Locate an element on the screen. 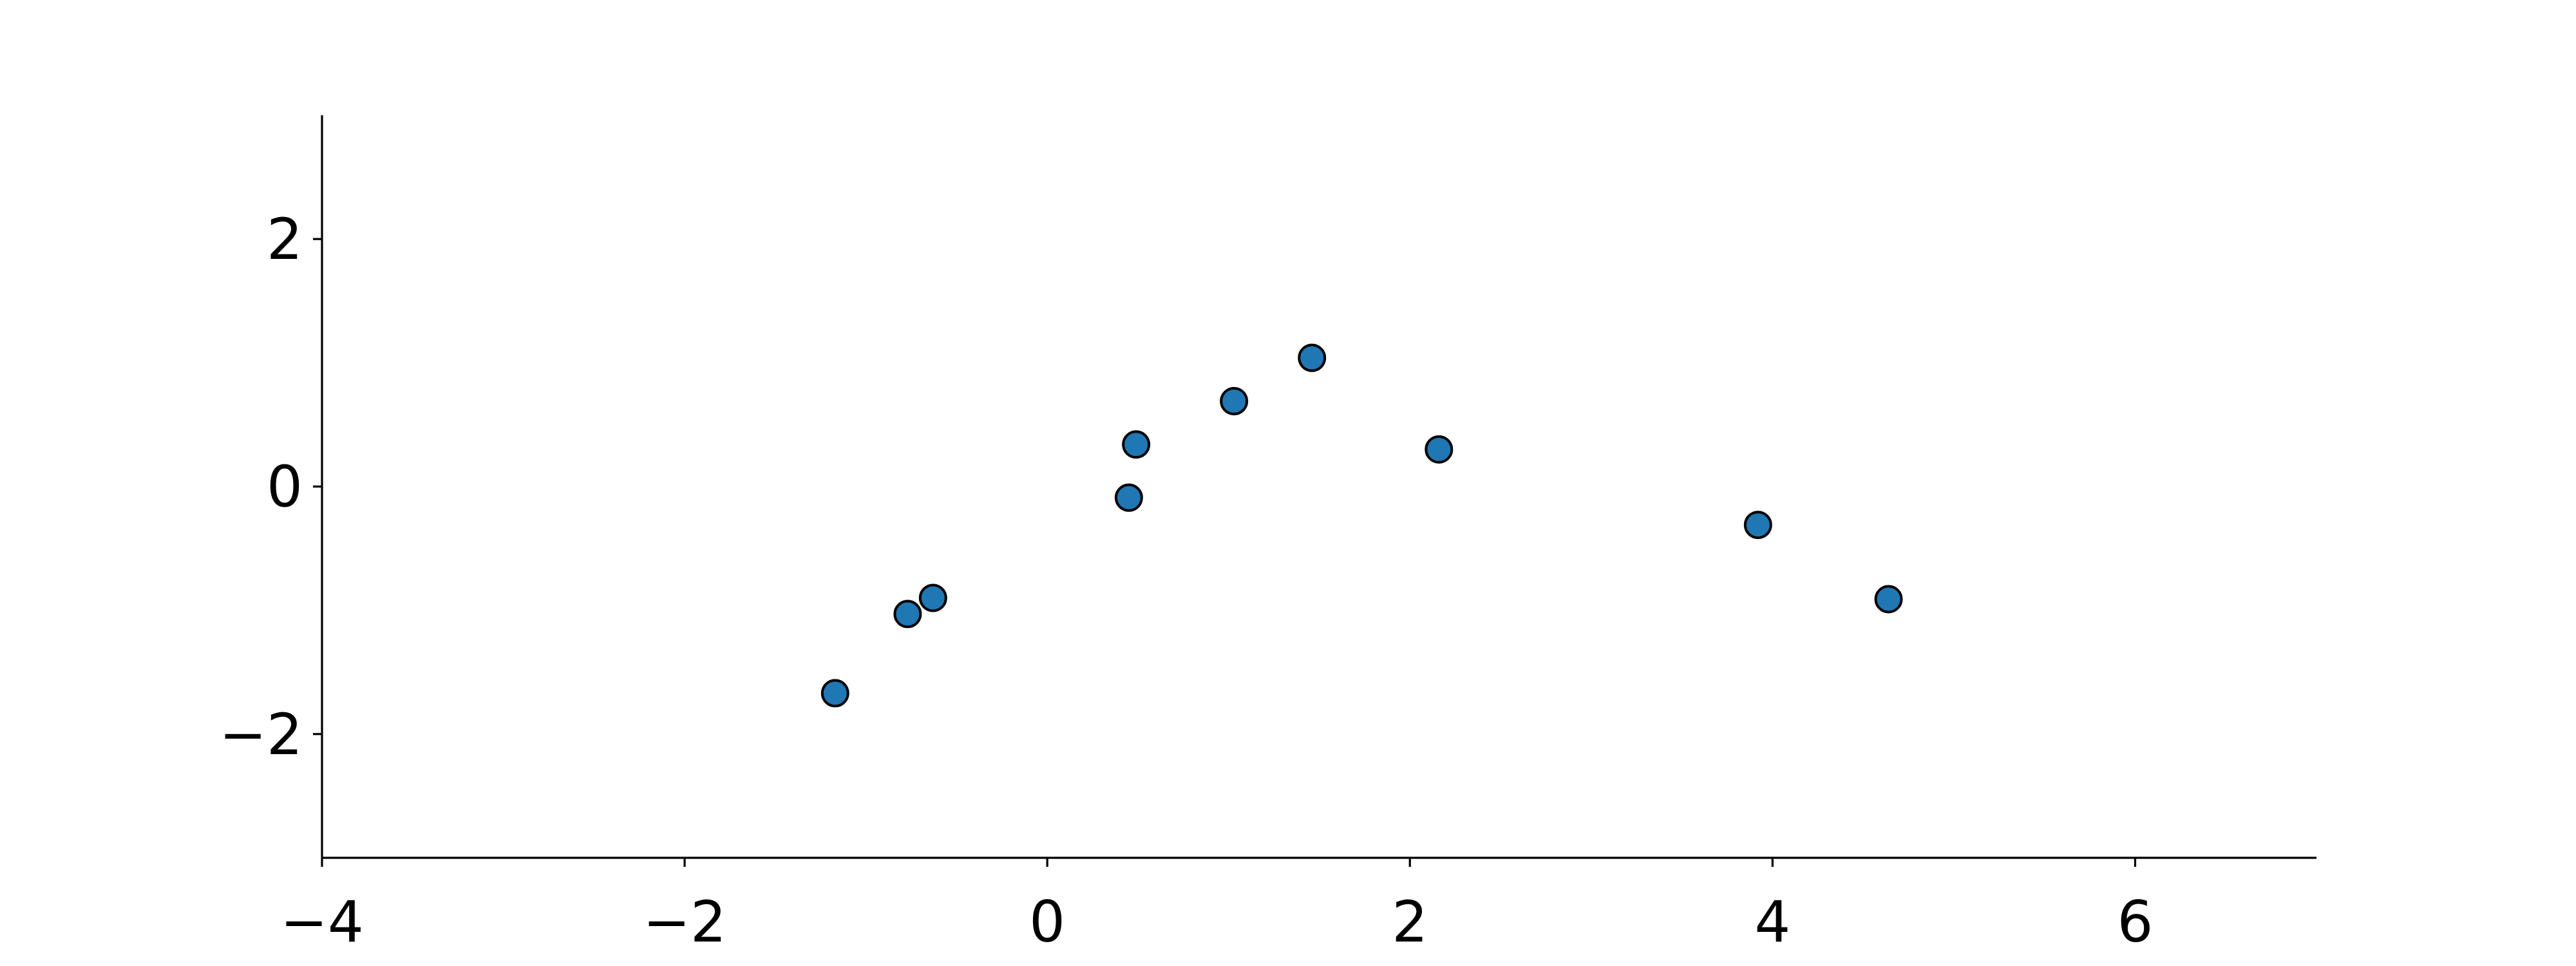 The height and width of the screenshot is (966, 2576). y-tick-label: 0 is located at coordinates (285, 487).